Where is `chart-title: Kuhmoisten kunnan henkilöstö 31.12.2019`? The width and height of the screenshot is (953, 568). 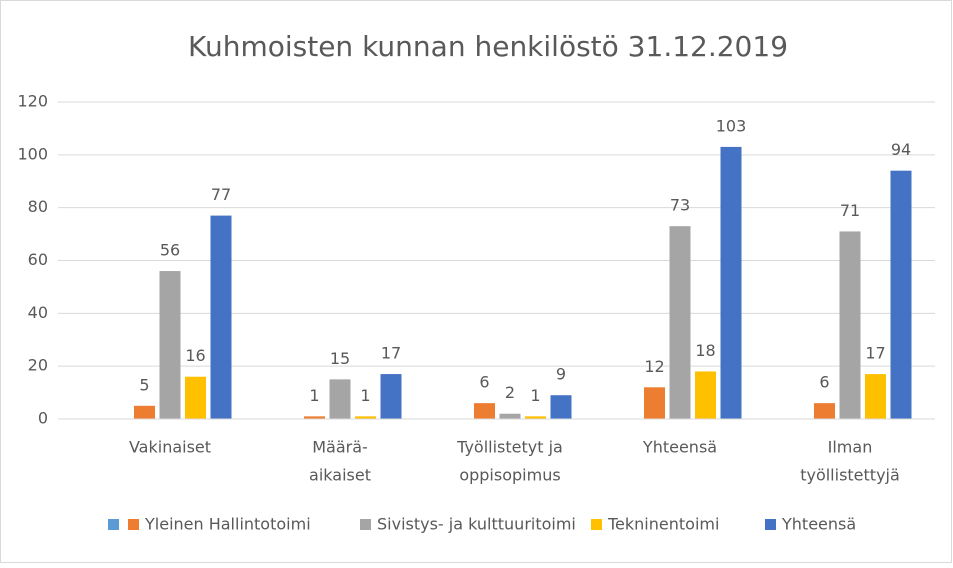 chart-title: Kuhmoisten kunnan henkilöstö 31.12.2019 is located at coordinates (488, 46).